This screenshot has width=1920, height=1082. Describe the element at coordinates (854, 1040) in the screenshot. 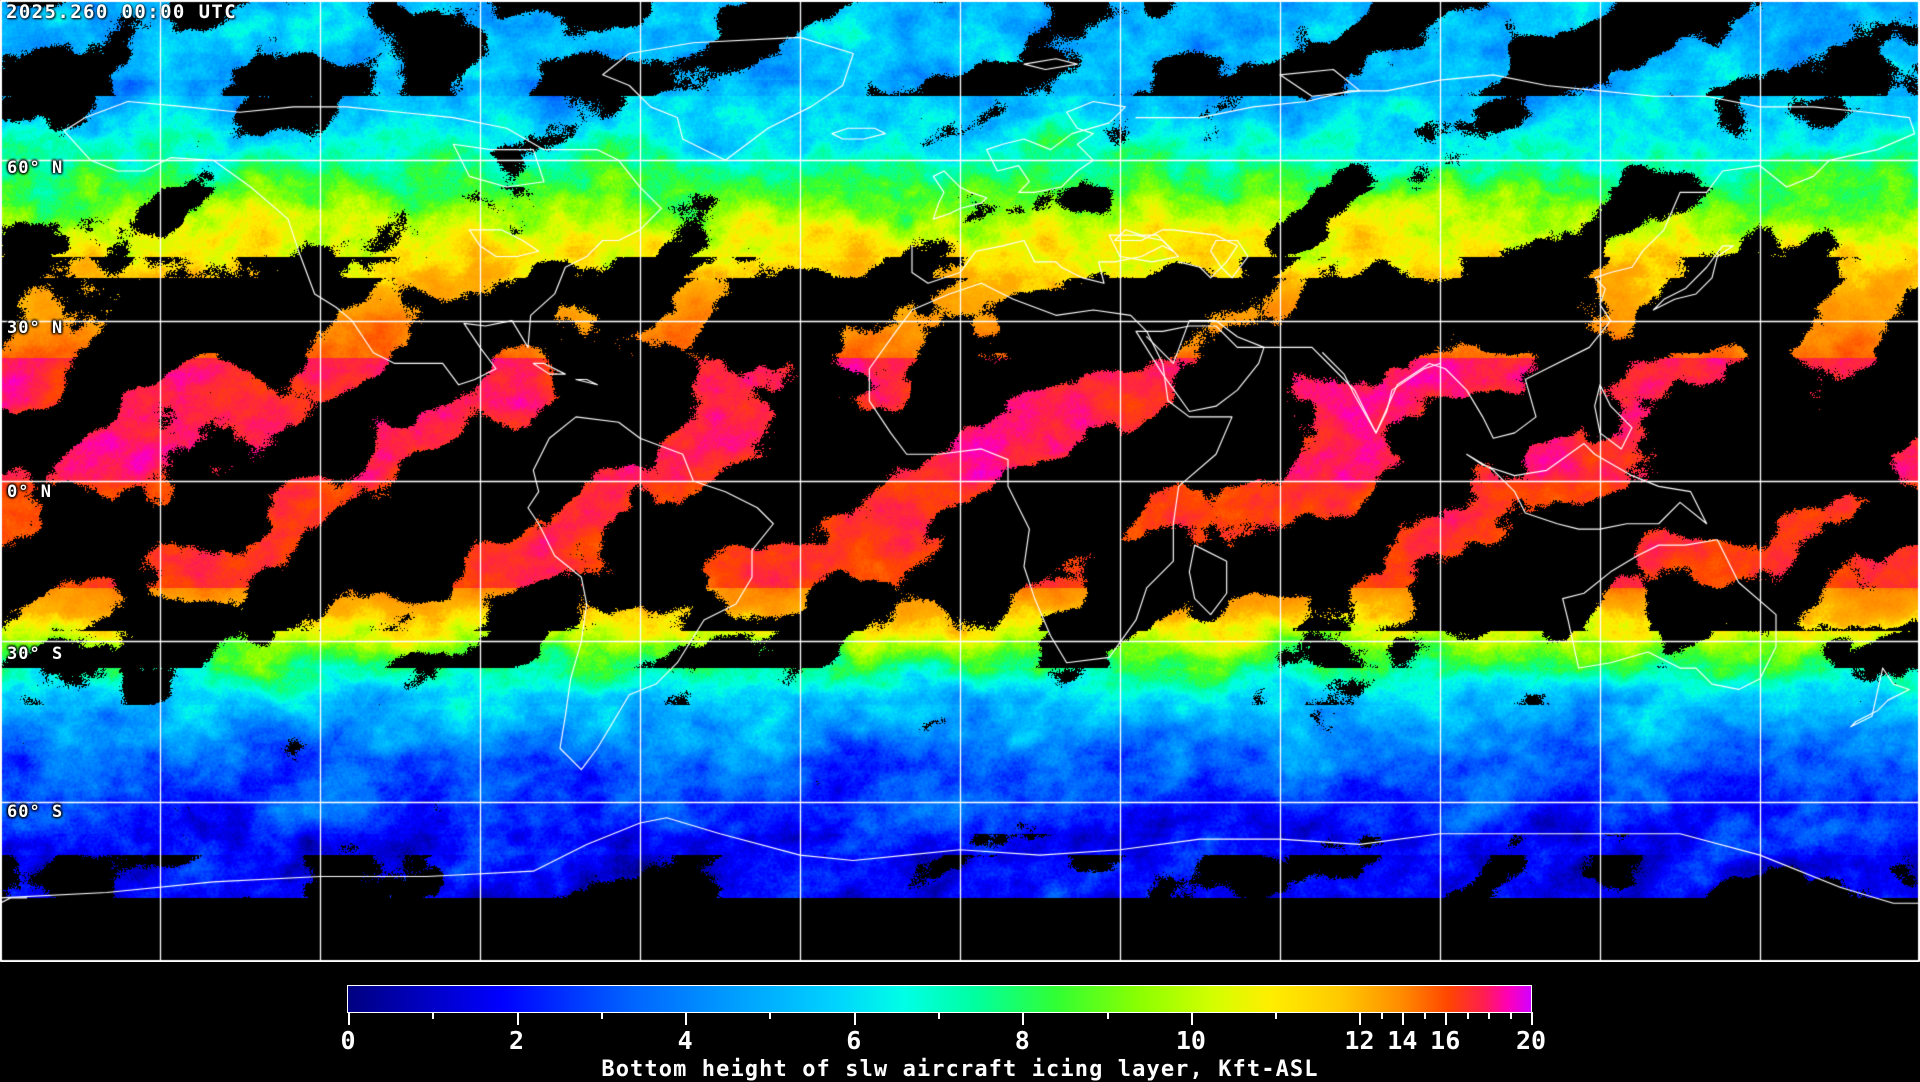

I see `colorbar-tick-label: 6` at that location.